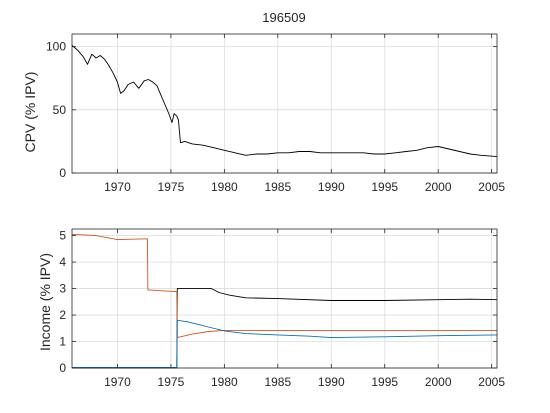 This screenshot has height=413, width=550. What do you see at coordinates (30, 112) in the screenshot?
I see `top-ylabel: CPV (% IPV)` at bounding box center [30, 112].